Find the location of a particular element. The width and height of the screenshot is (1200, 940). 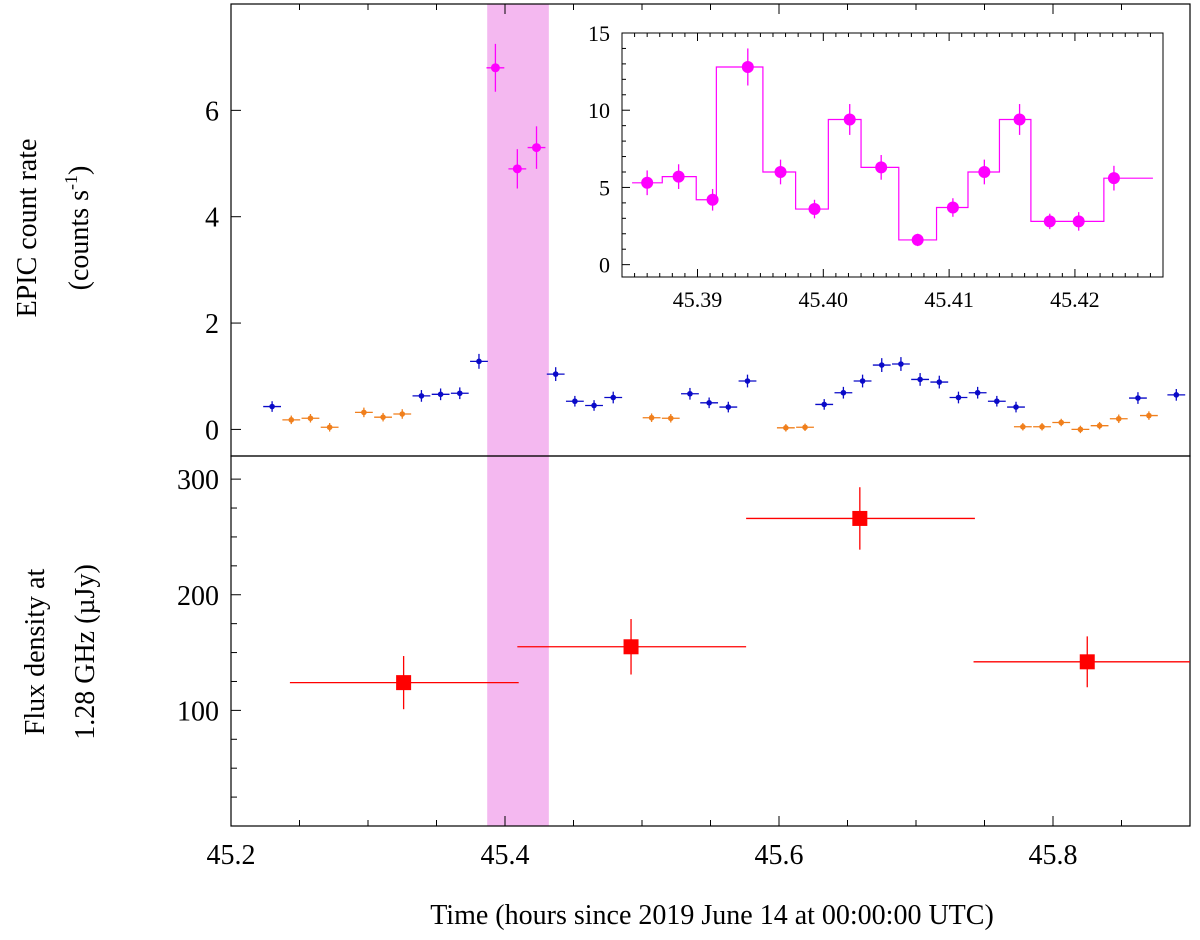

bottom-xtick-label: 45.2 is located at coordinates (231, 855).